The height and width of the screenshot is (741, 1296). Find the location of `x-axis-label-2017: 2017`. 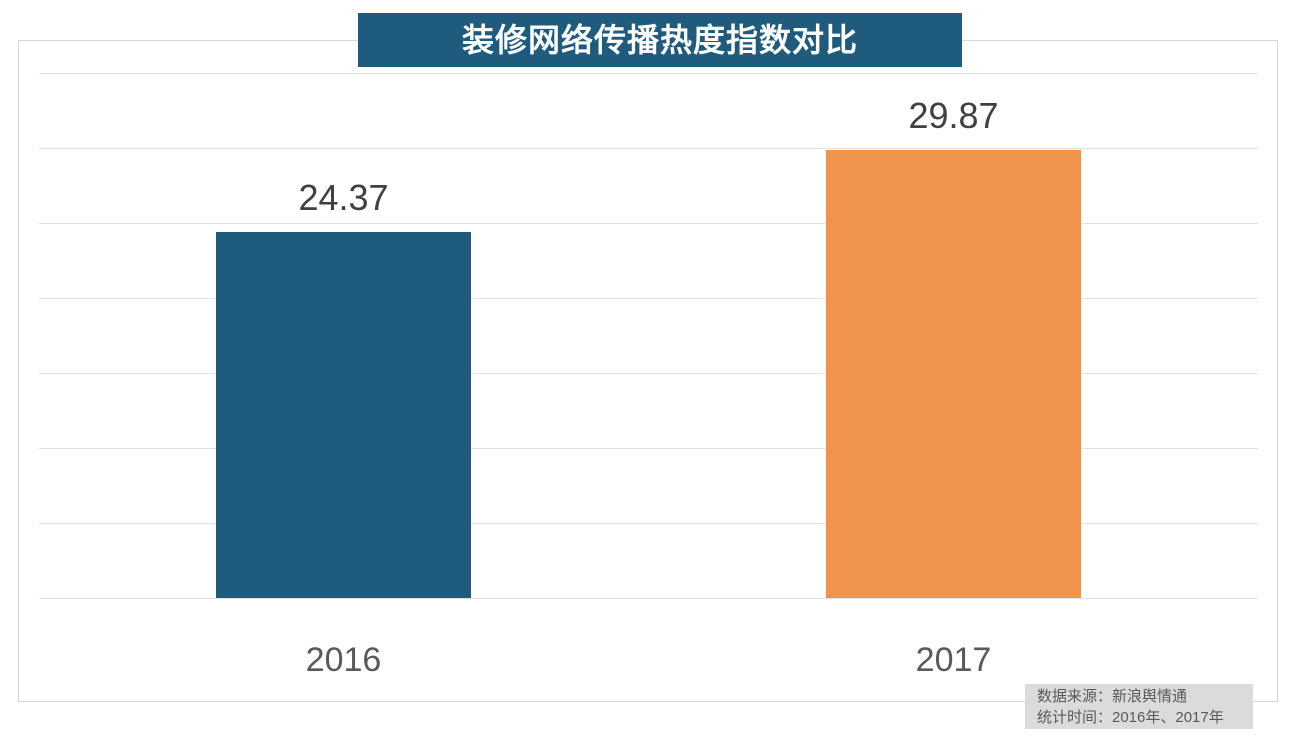

x-axis-label-2017: 2017 is located at coordinates (953, 660).